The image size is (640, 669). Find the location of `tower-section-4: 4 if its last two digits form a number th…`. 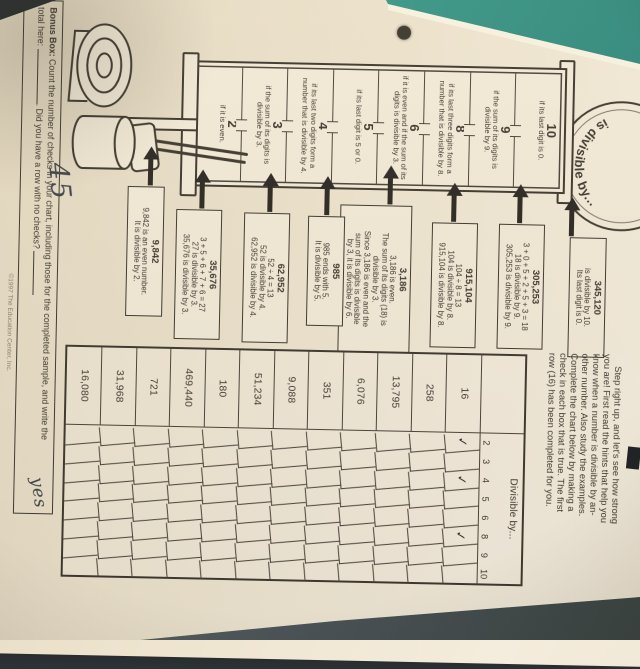

tower-section-4: 4 if its last two digits form a number th… is located at coordinates (312, 126).